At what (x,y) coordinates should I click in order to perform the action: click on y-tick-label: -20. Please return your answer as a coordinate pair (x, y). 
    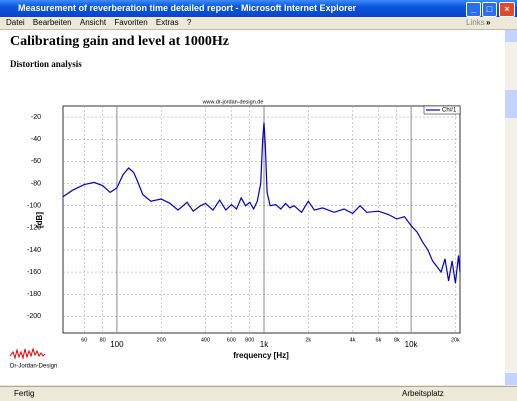
    Looking at the image, I should click on (36, 117).